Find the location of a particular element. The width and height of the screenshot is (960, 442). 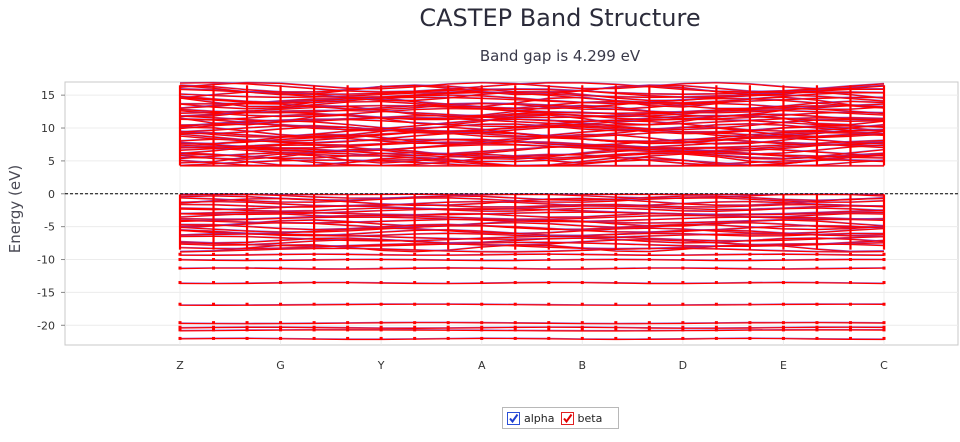

y-tick-label: 15 is located at coordinates (48, 95).